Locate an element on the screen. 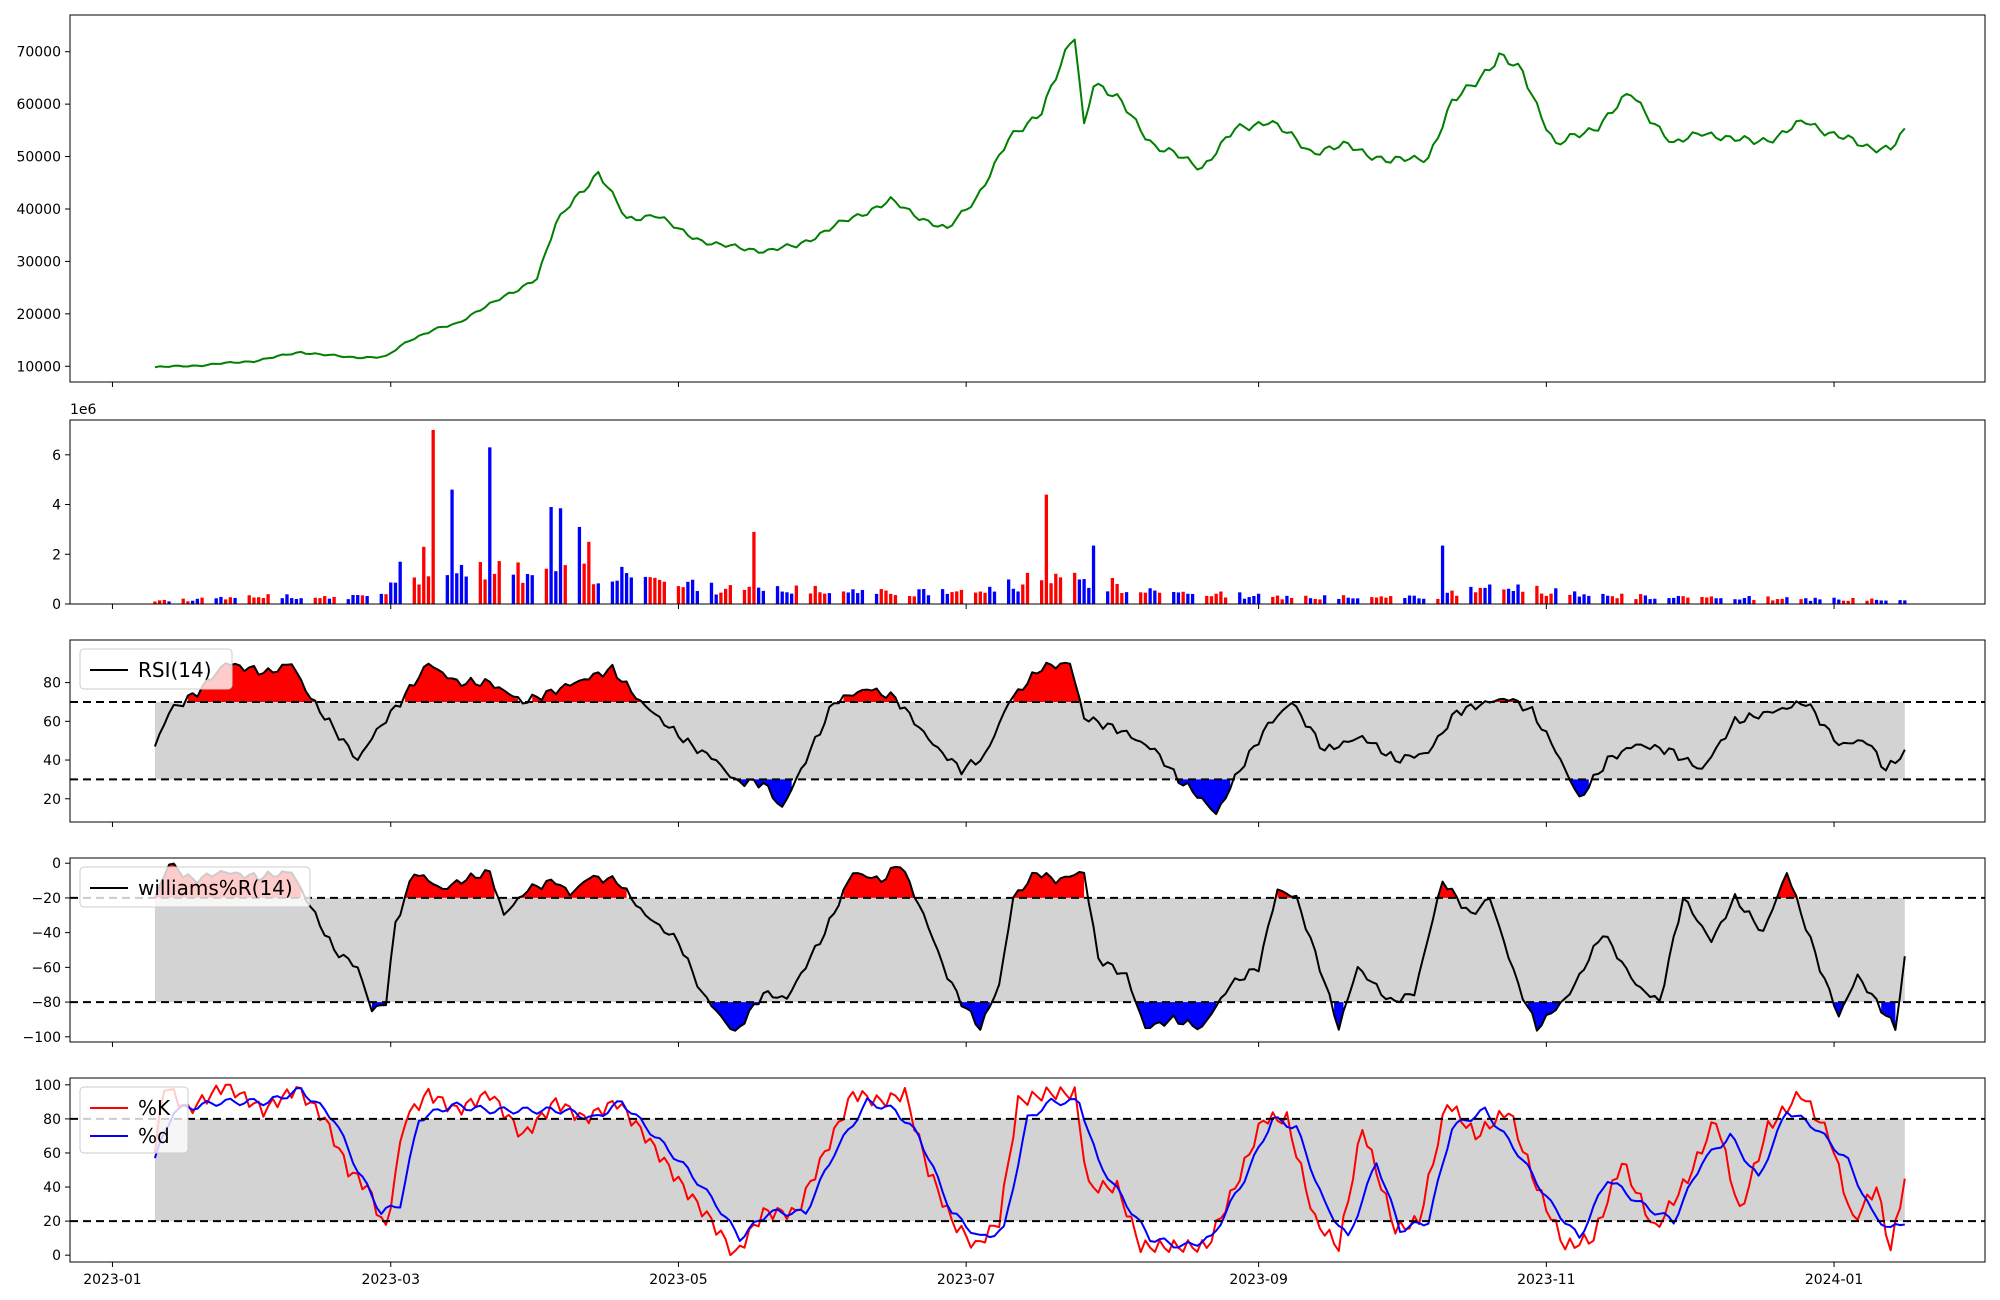 The width and height of the screenshot is (2000, 1300). k-line is located at coordinates (1029, 1170).